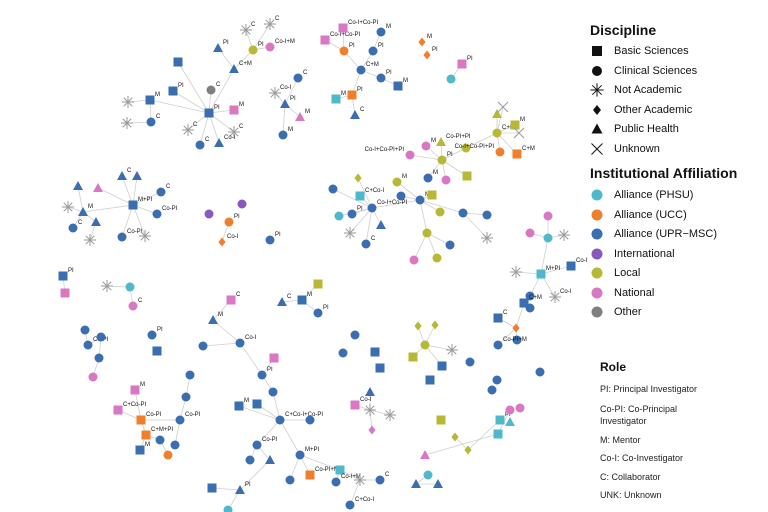 This screenshot has width=768, height=512. What do you see at coordinates (284, 300) in the screenshot?
I see `network-node-triangle: C` at bounding box center [284, 300].